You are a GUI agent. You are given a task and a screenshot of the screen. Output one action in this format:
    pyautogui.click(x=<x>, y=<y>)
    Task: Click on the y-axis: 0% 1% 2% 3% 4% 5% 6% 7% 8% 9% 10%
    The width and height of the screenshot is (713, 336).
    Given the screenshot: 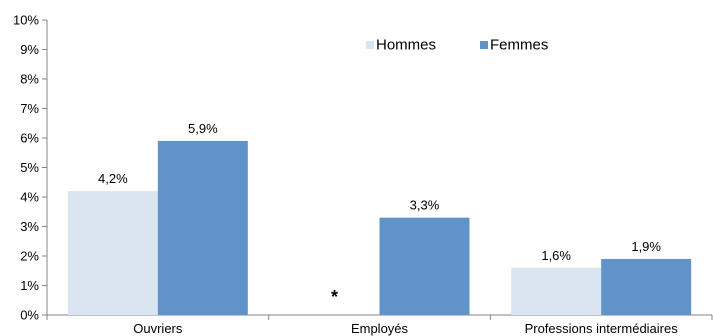 What is the action you would take?
    pyautogui.click(x=30, y=168)
    